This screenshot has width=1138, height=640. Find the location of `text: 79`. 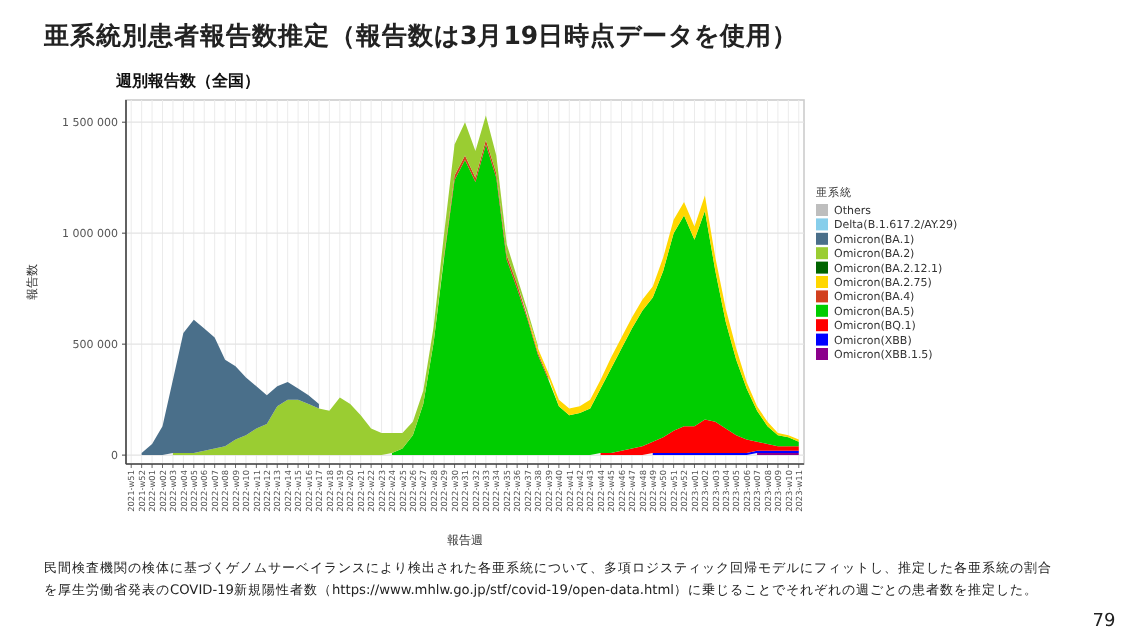

text: 79 is located at coordinates (1104, 622).